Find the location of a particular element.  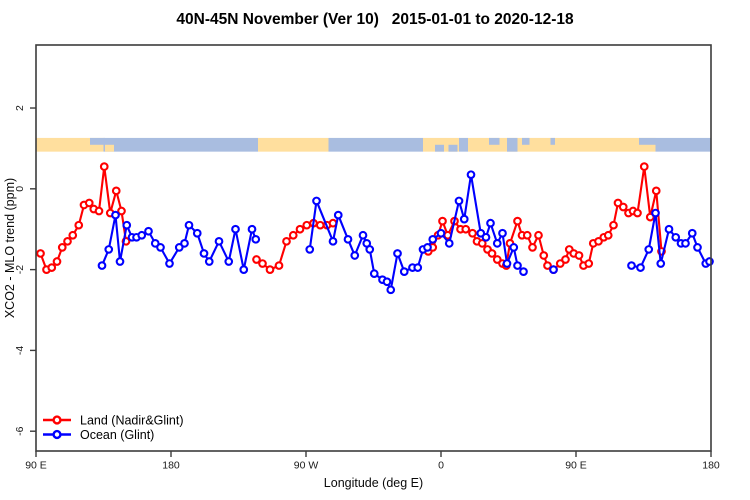

y-tick-label: -6 is located at coordinates (20, 430).